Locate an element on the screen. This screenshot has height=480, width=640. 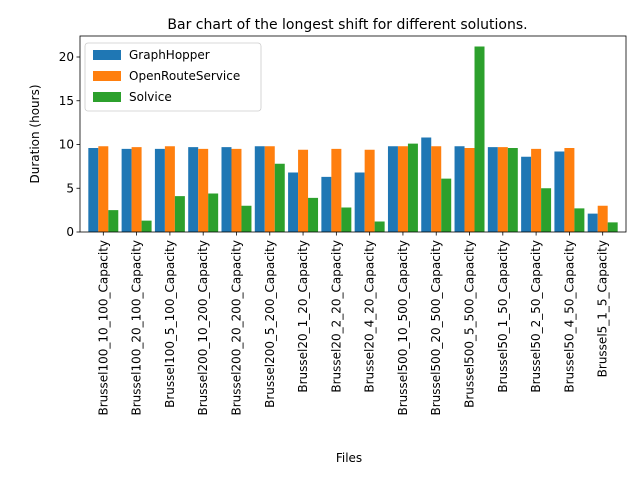
x-tick-label: Brussel50_4_50_Capacity is located at coordinates (569, 316).